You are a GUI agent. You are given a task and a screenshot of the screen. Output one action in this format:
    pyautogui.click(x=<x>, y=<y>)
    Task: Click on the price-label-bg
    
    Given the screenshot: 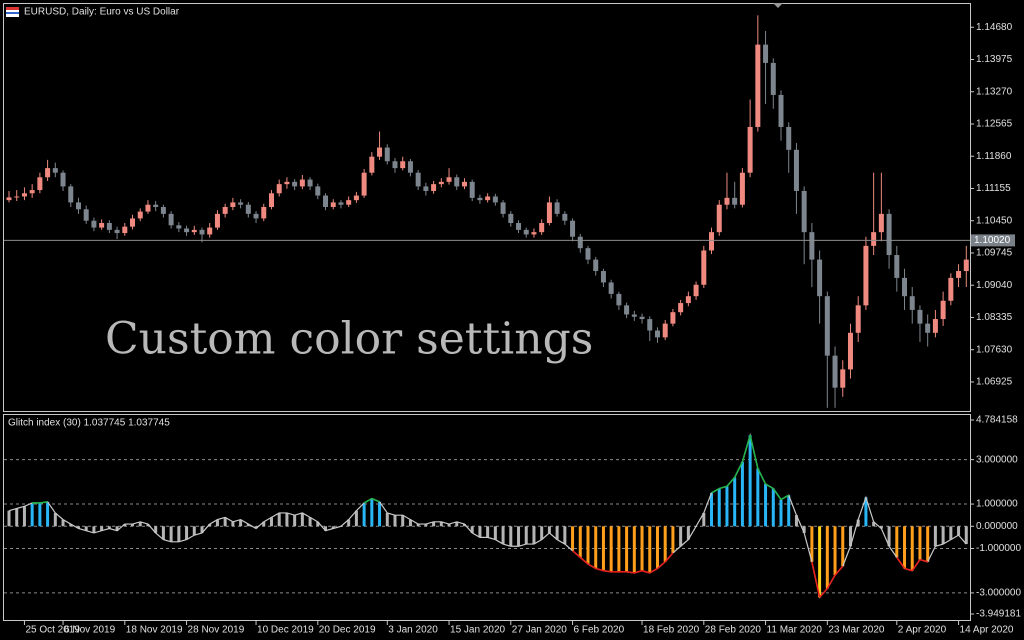 What is the action you would take?
    pyautogui.click(x=993, y=240)
    